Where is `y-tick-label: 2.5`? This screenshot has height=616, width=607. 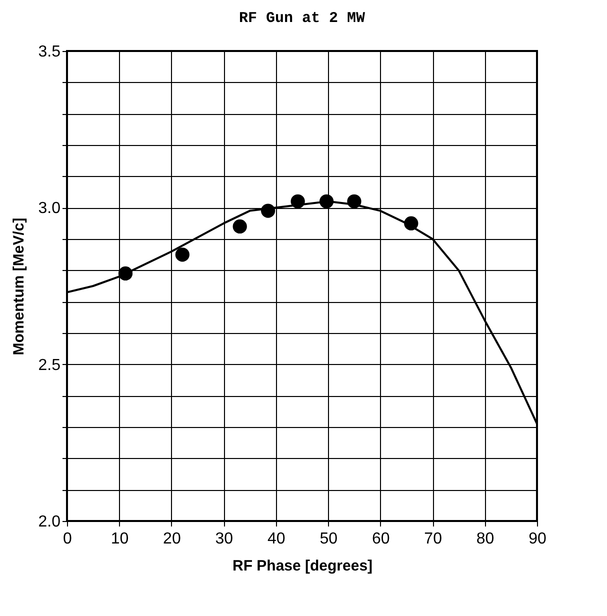
y-tick-label: 2.5 is located at coordinates (49, 365).